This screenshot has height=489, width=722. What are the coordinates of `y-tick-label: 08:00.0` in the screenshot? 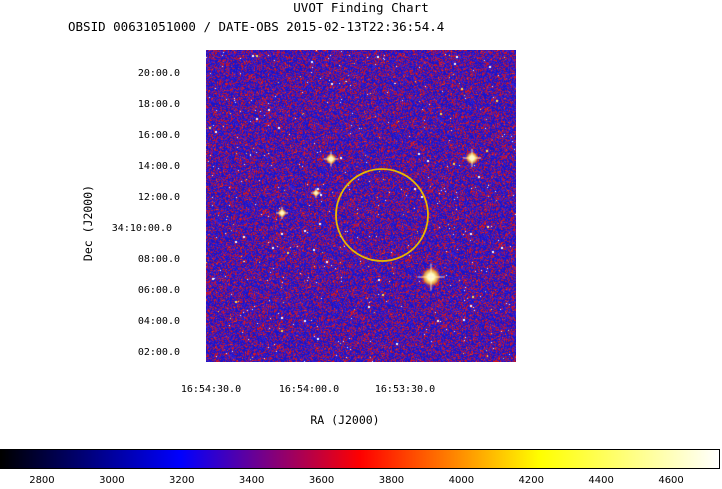 It's located at (158, 259).